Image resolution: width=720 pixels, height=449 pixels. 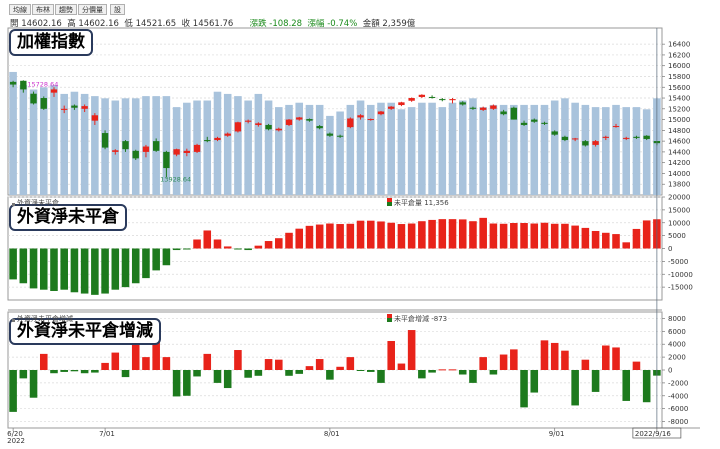 I want to click on tab-settings: 設, so click(x=117, y=9).